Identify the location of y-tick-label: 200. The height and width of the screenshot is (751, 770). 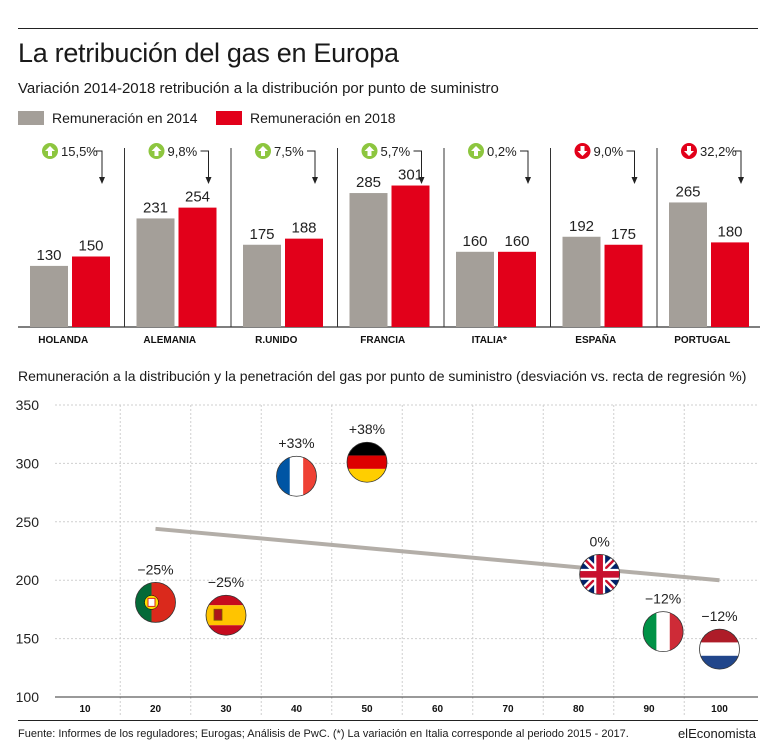
(28, 580).